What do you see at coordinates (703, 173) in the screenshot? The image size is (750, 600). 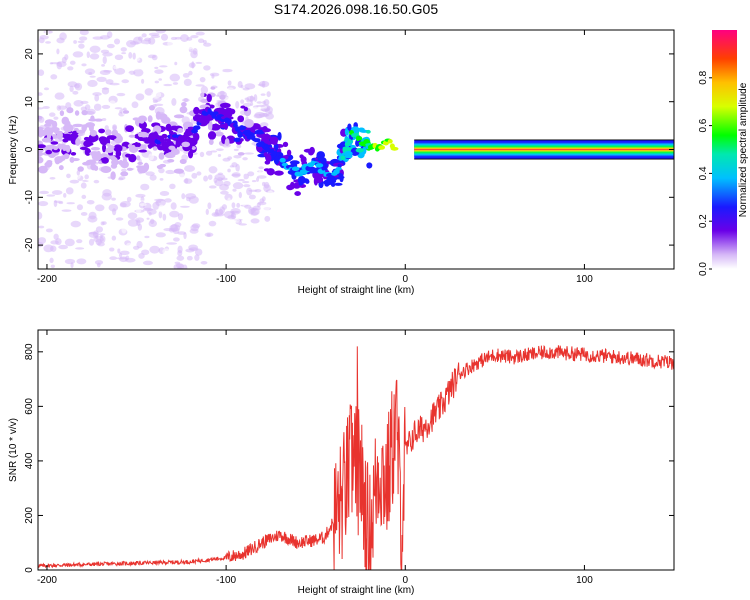 I see `colorbar-tick-label: 0.4` at bounding box center [703, 173].